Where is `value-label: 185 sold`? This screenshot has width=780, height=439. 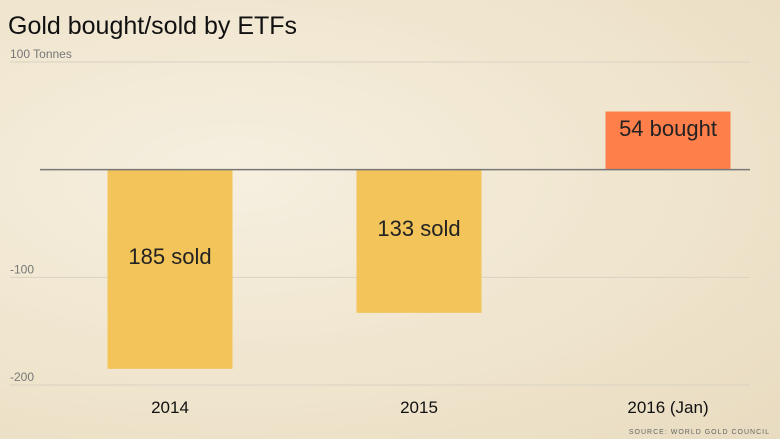
value-label: 185 sold is located at coordinates (170, 257).